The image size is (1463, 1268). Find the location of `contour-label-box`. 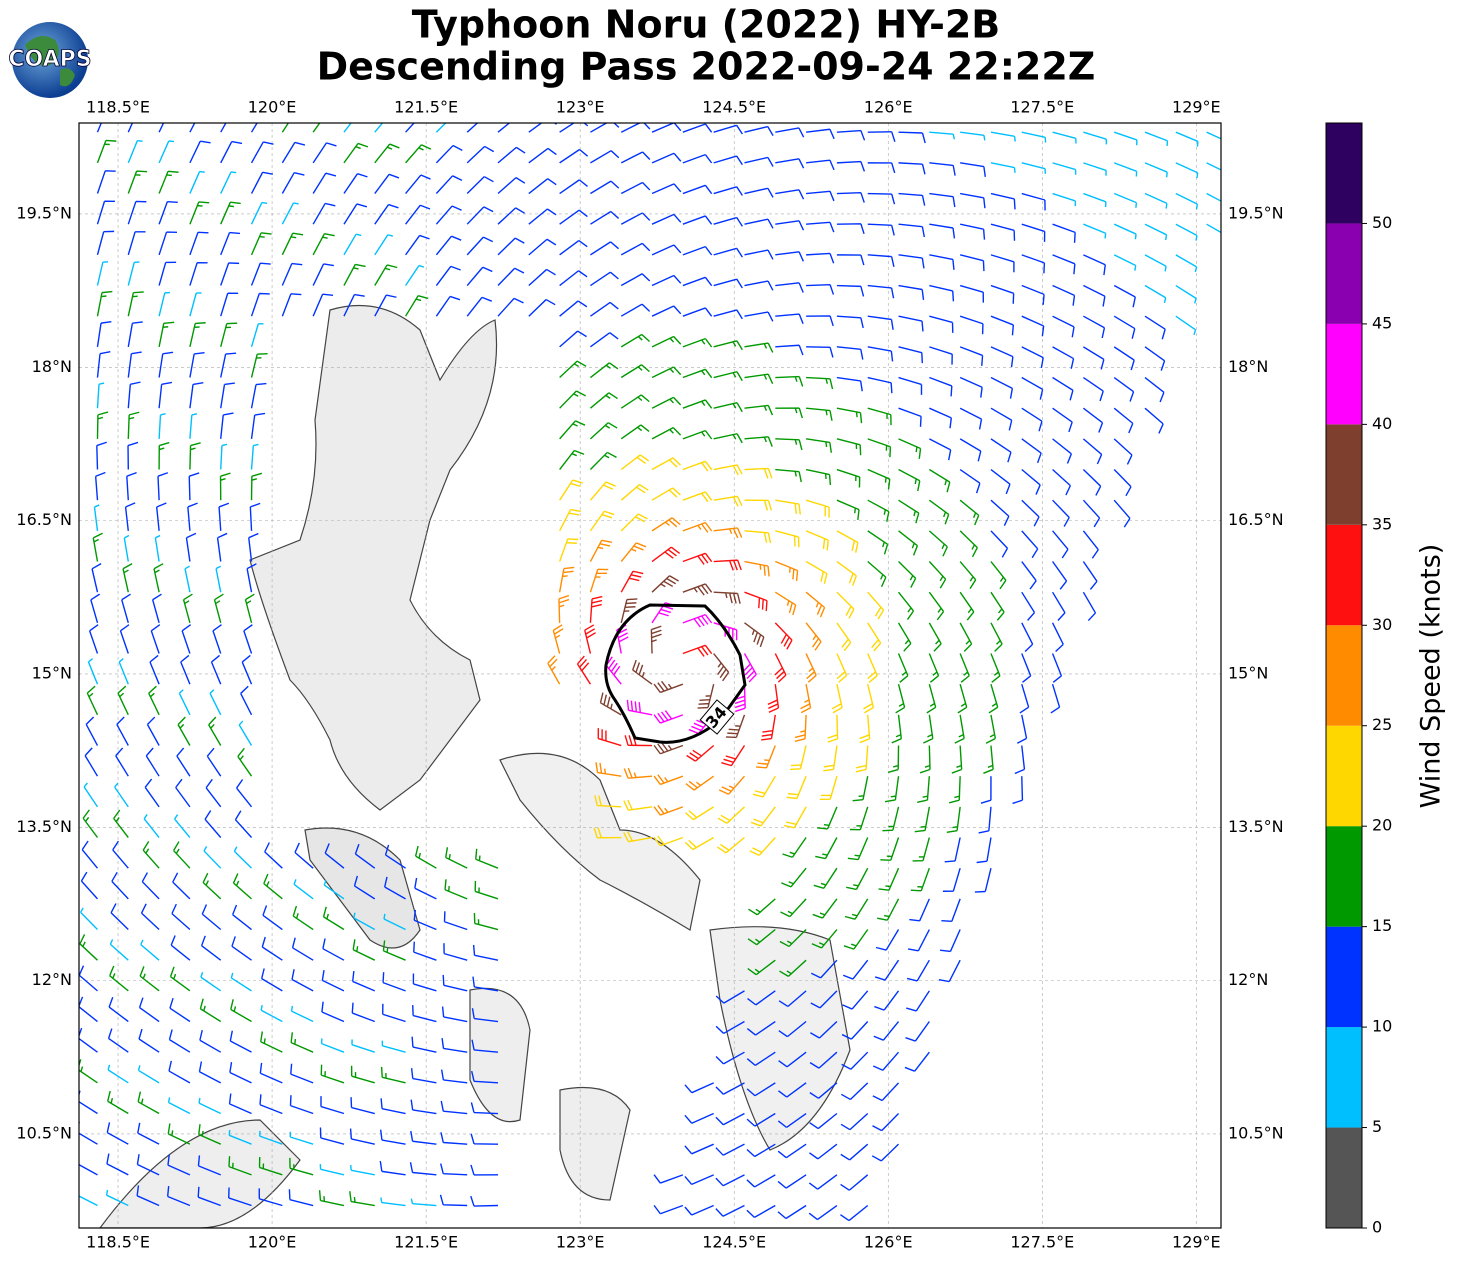

contour-label-box is located at coordinates (717, 717).